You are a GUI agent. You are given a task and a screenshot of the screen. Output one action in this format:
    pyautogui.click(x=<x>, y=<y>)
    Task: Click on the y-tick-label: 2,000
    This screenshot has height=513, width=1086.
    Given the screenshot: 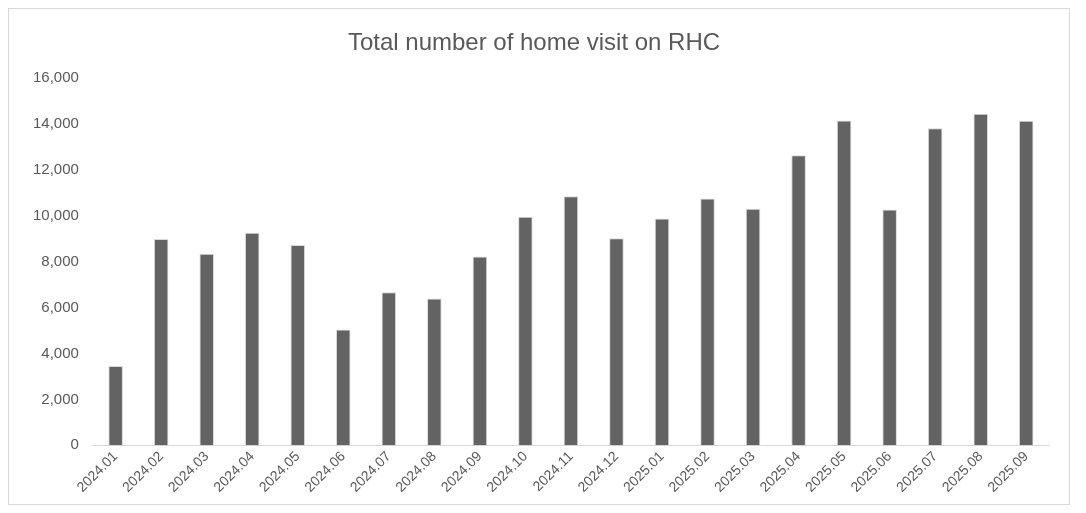 What is the action you would take?
    pyautogui.click(x=60, y=398)
    